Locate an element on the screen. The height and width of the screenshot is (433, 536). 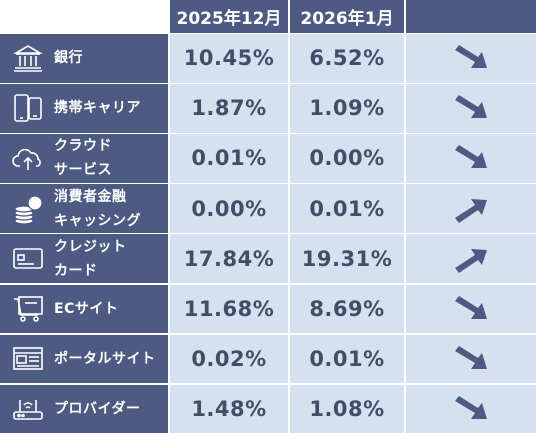
value-2025-12: 10.45% is located at coordinates (229, 58).